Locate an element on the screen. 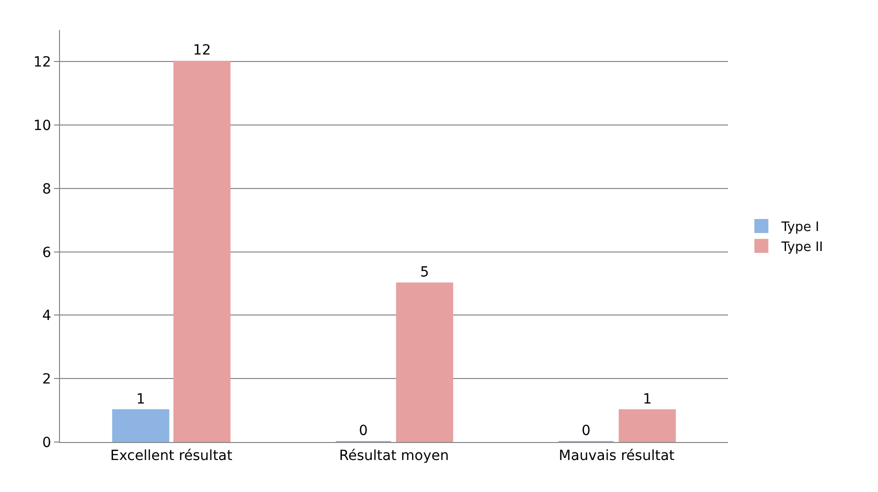  y-tick-label: 0 is located at coordinates (47, 442).